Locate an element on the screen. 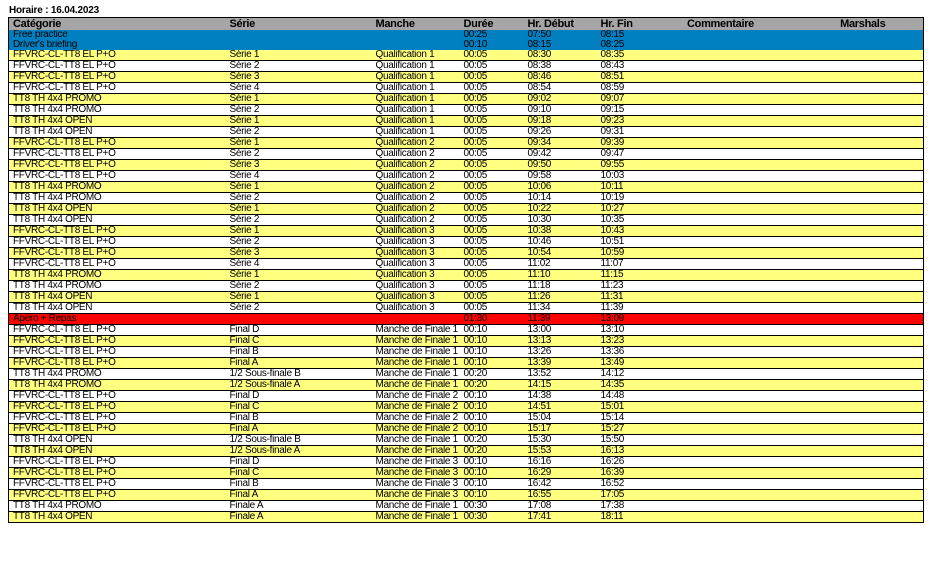 This screenshot has height=588, width=932. cell-fin: 10:19 is located at coordinates (617, 198).